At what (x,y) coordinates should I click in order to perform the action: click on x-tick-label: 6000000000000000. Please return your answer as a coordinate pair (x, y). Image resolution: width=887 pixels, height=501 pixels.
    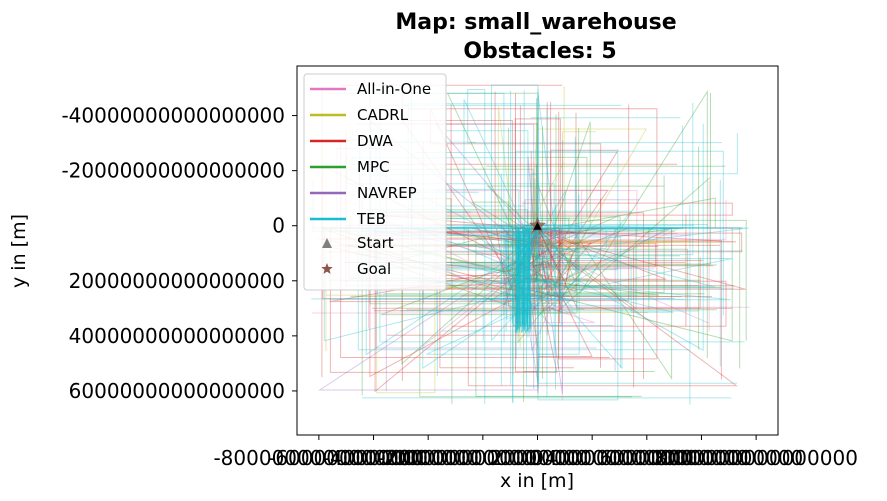
    Looking at the image, I should click on (702, 458).